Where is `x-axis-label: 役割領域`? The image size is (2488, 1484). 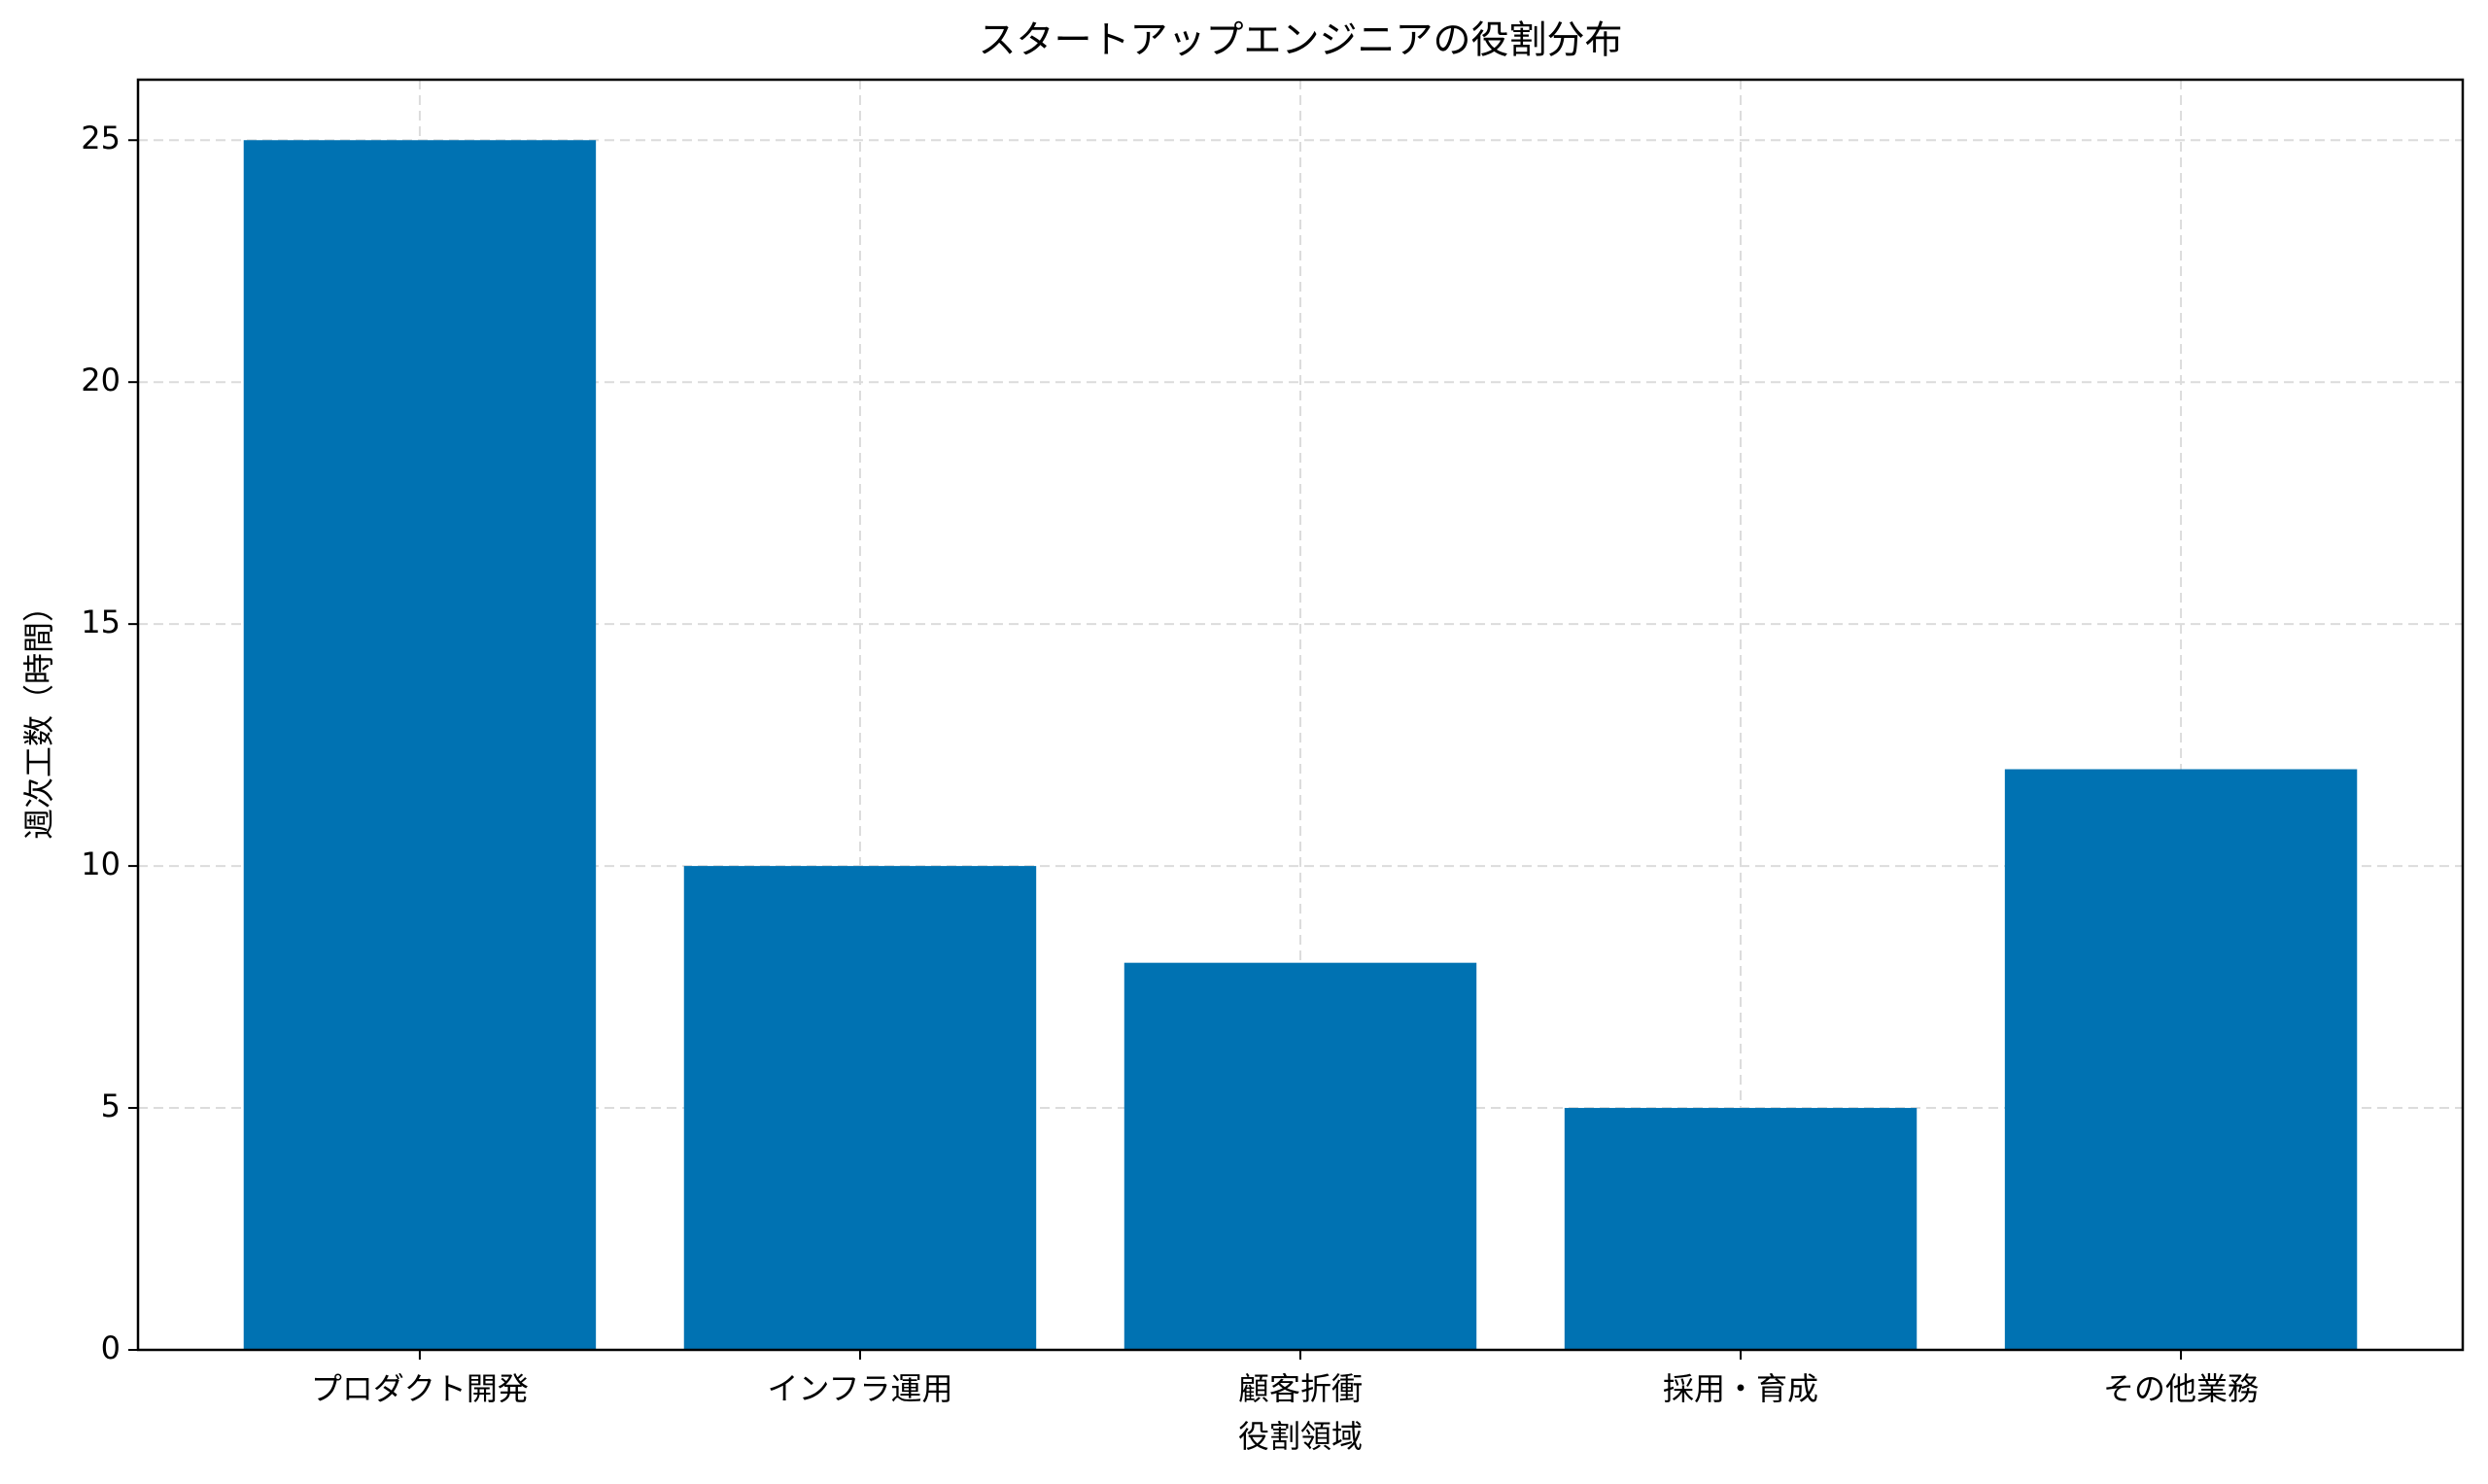 x-axis-label: 役割領域 is located at coordinates (1300, 1436).